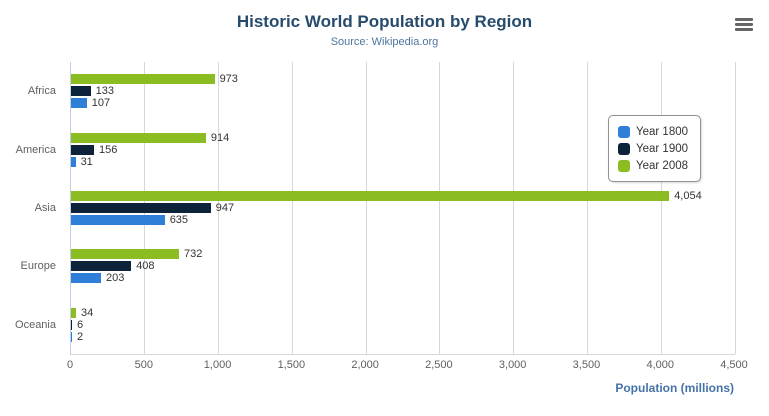 Image resolution: width=769 pixels, height=416 pixels. I want to click on bar-europe-year-2008, so click(125, 254).